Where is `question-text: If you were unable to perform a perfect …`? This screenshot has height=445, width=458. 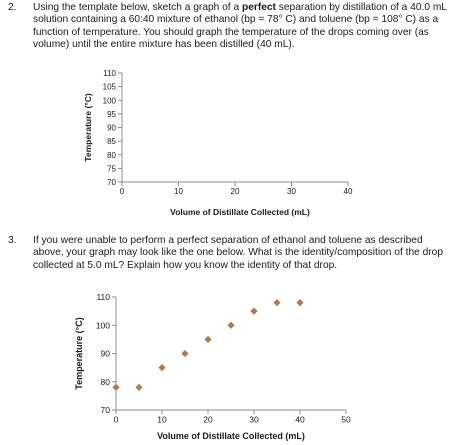 question-text: If you were unable to perform a perfect … is located at coordinates (238, 253).